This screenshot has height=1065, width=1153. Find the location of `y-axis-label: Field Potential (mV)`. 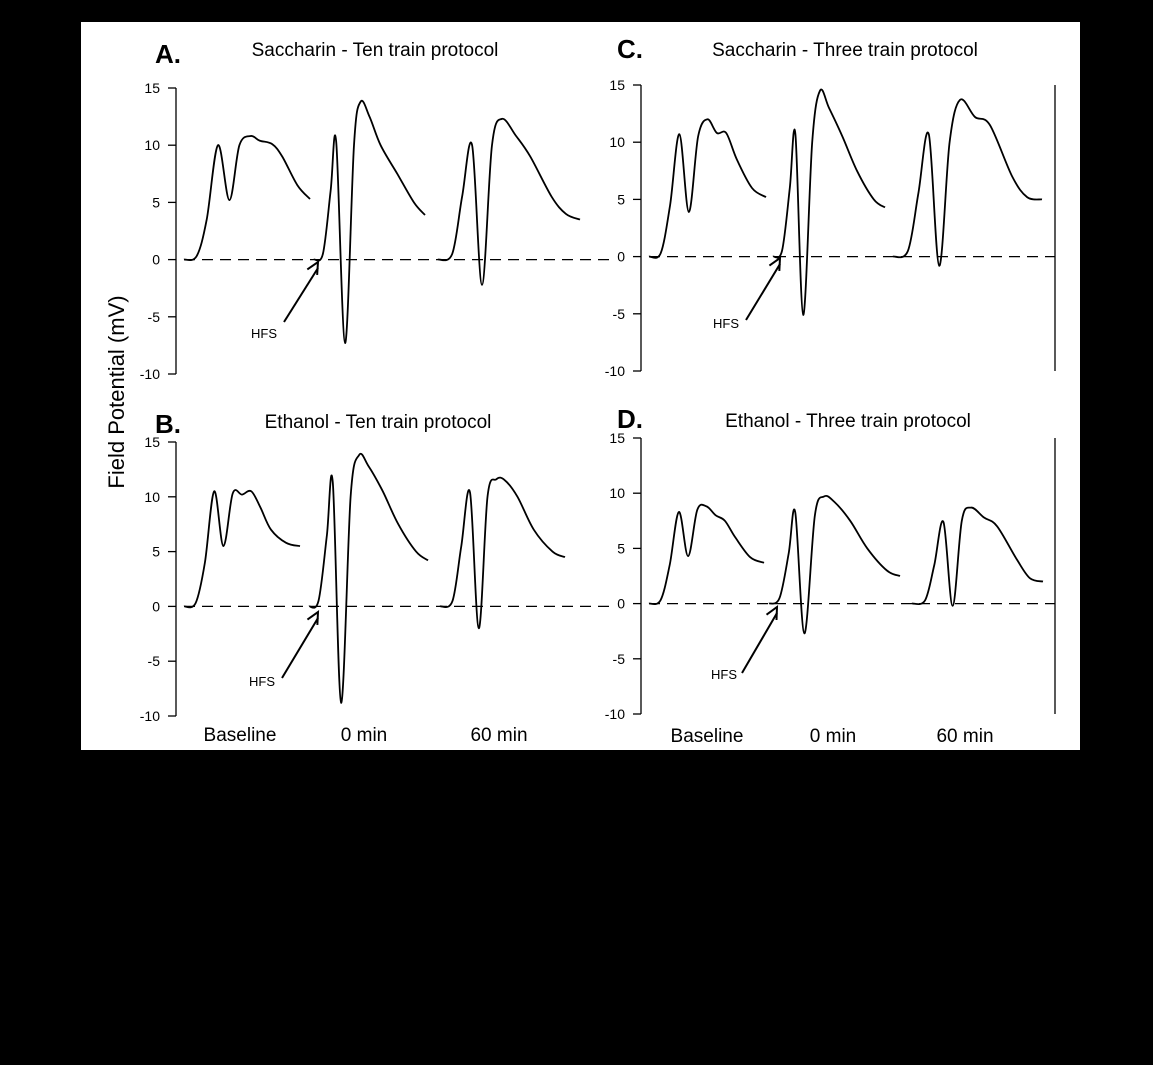

y-axis-label: Field Potential (mV) is located at coordinates (116, 391).